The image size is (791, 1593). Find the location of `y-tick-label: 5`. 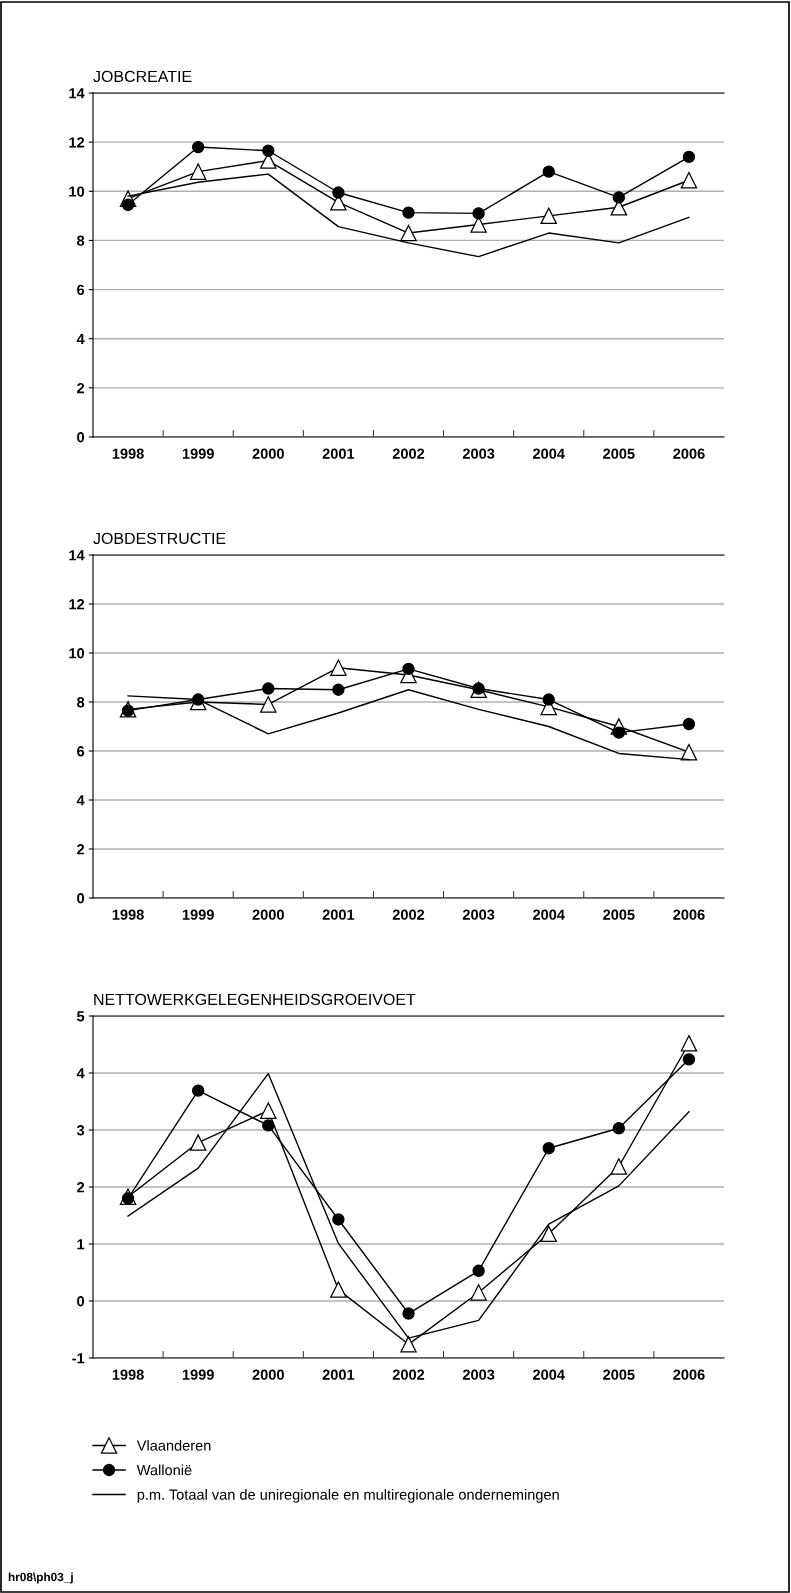

y-tick-label: 5 is located at coordinates (81, 1016).